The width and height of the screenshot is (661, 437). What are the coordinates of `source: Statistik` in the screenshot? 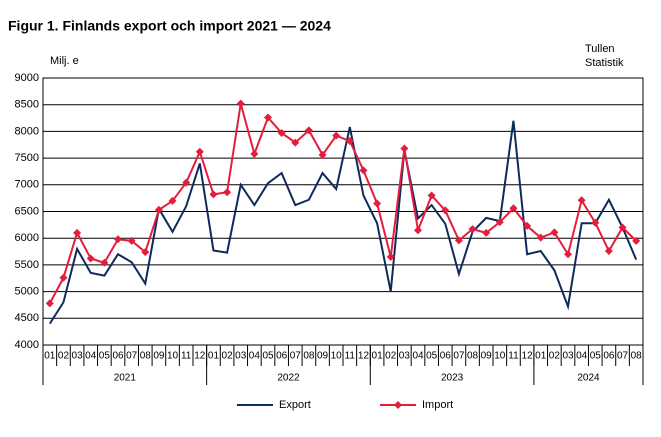 It's located at (604, 63).